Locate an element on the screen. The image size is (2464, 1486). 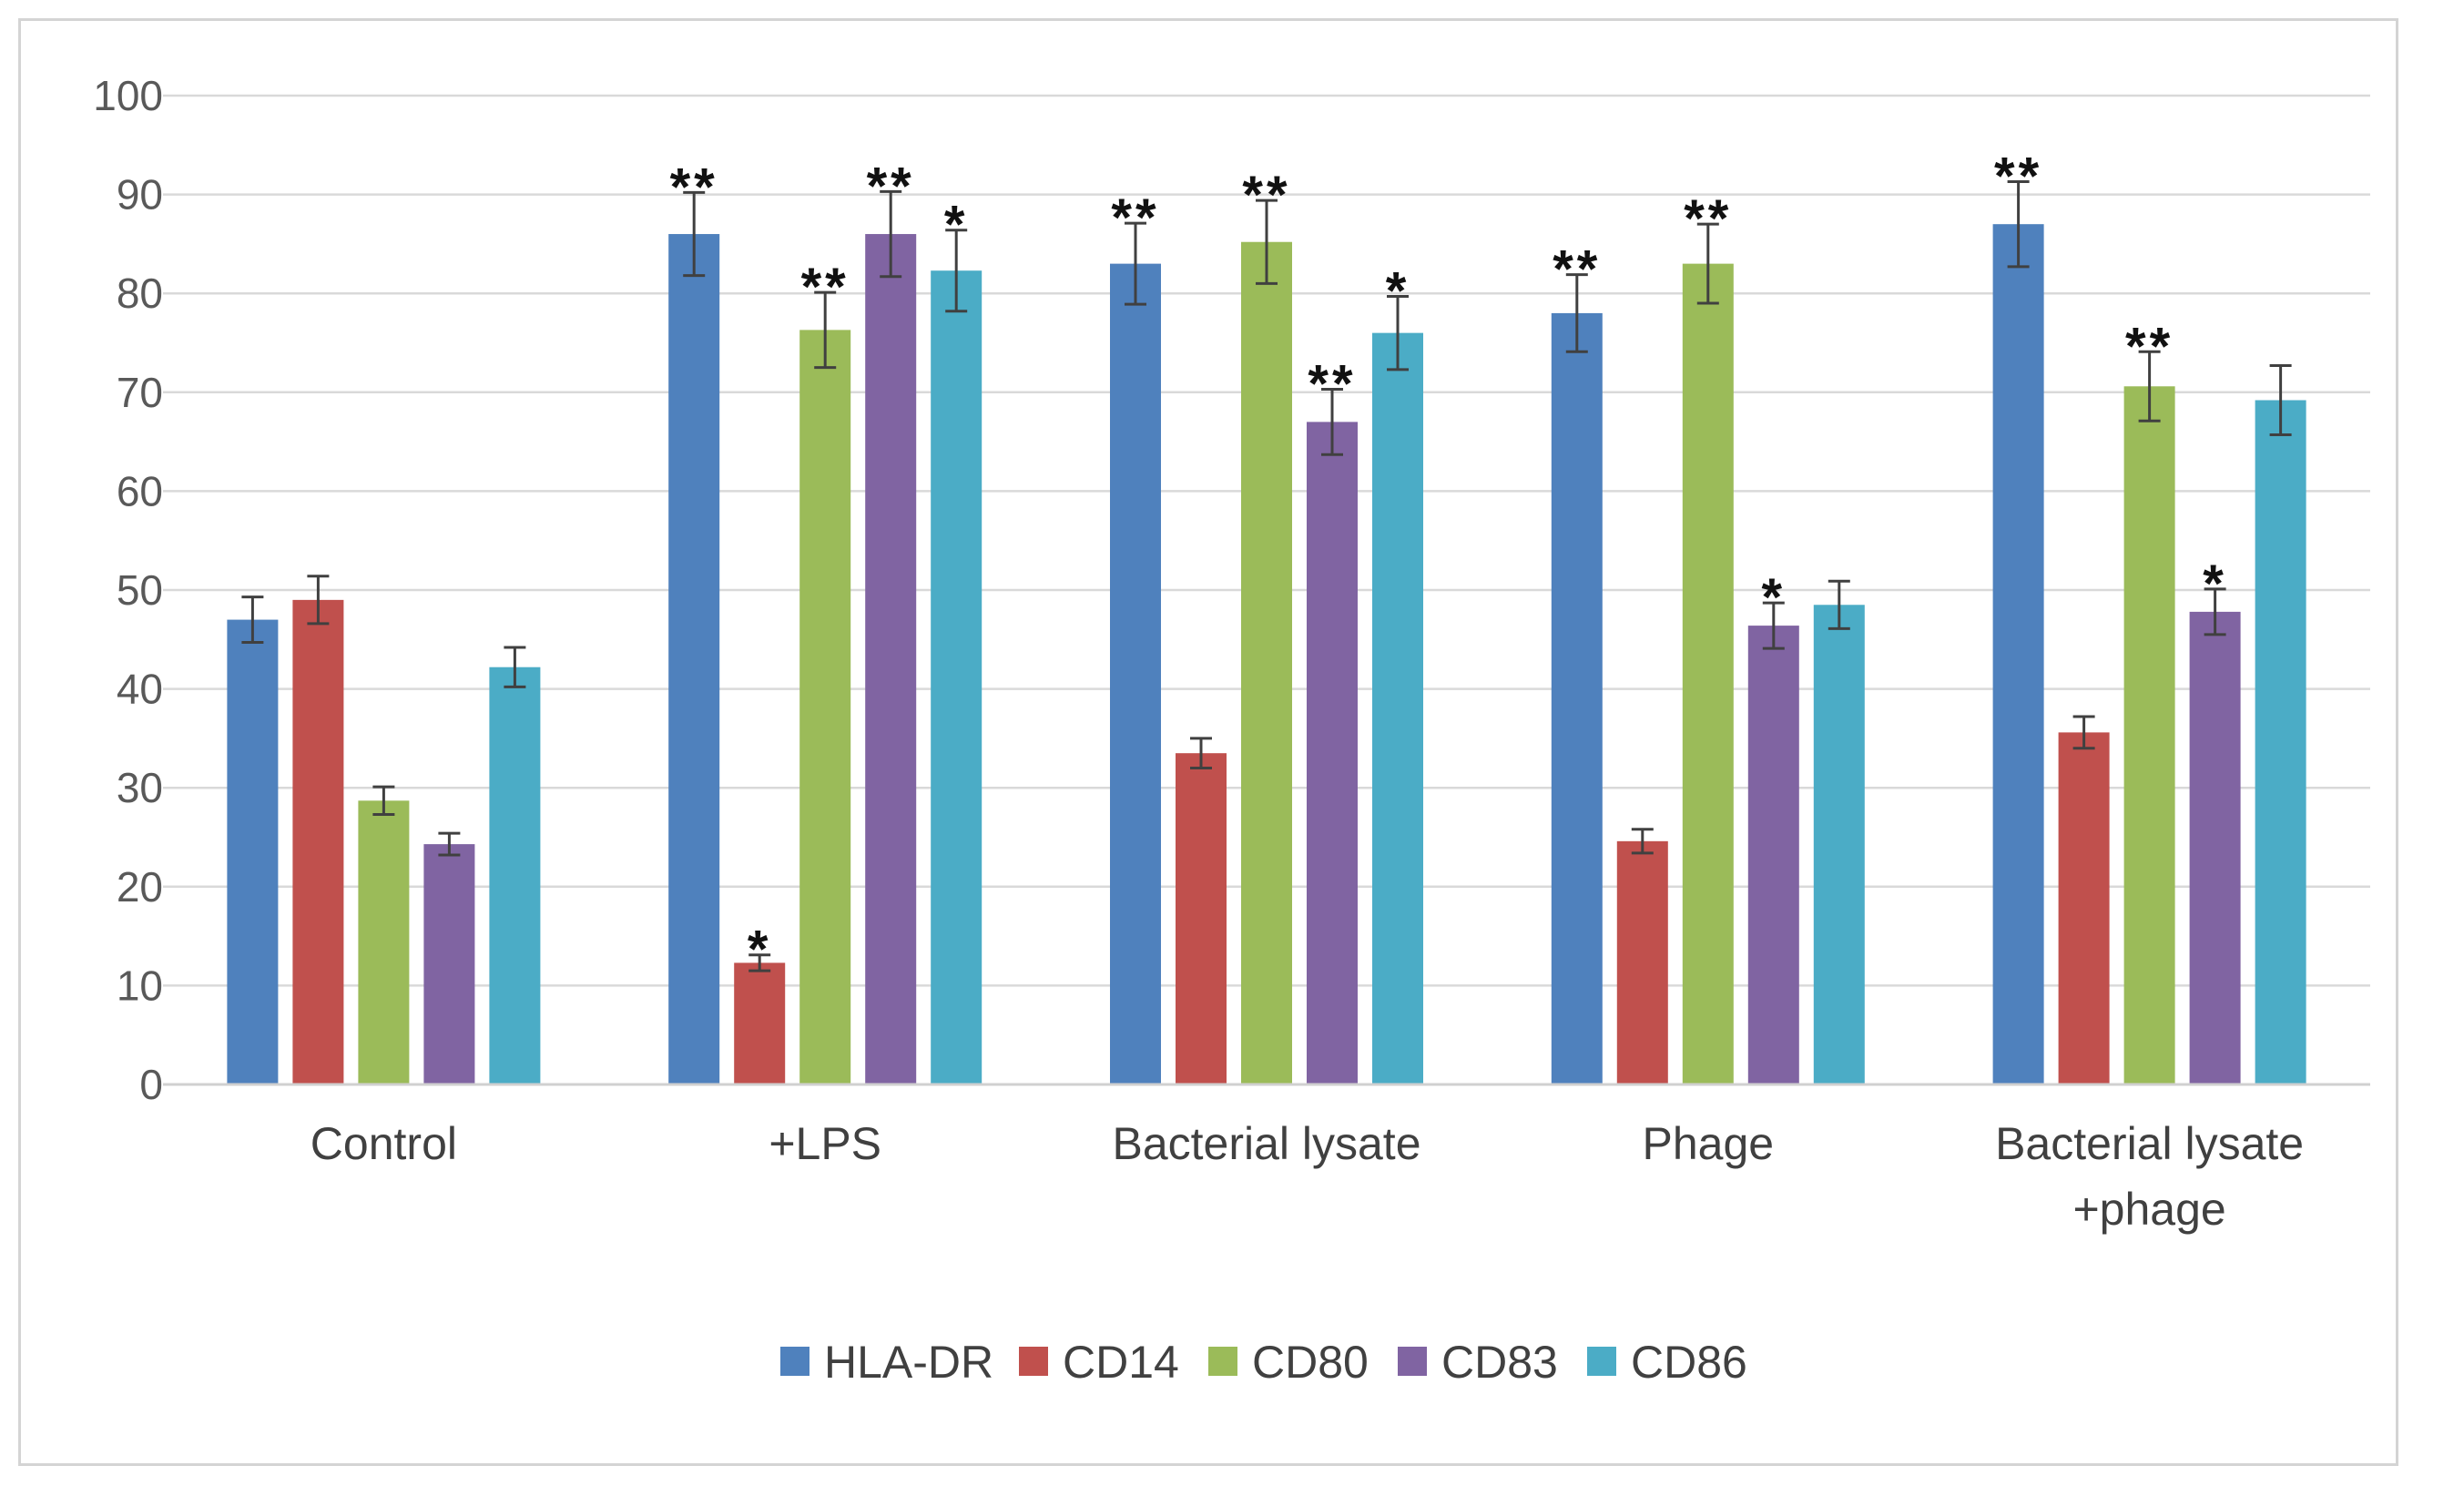
legend-item-cd83: CD83 is located at coordinates (1478, 1362).